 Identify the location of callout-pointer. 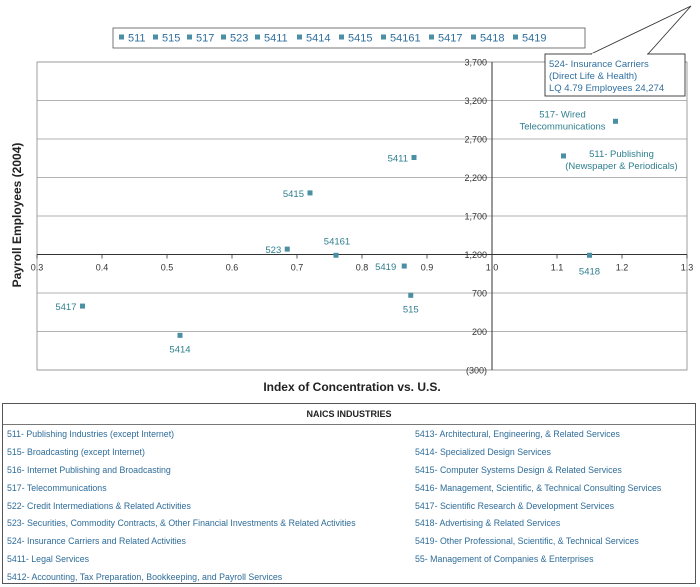
(641, 30).